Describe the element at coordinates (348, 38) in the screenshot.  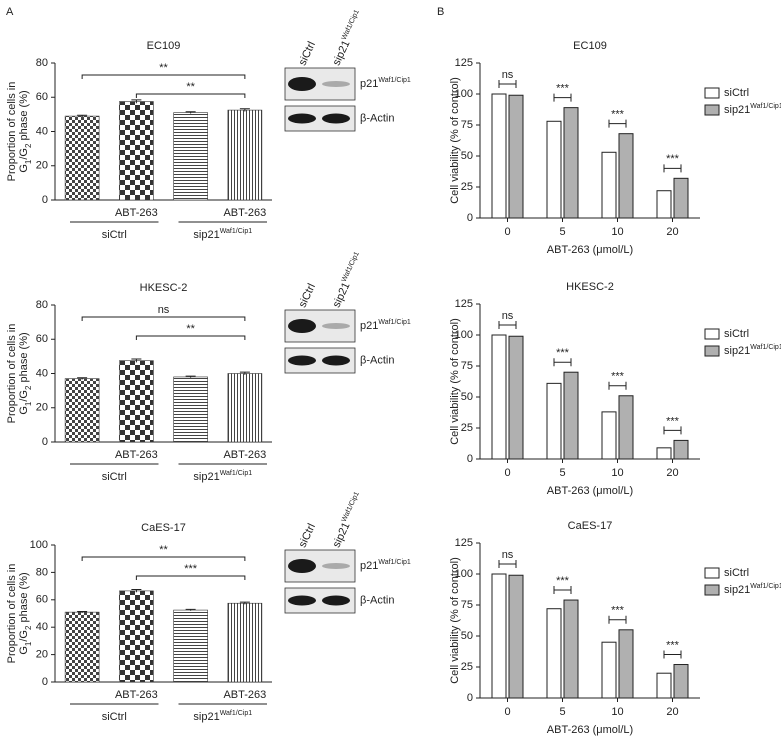
I see `blot-lane-label: sip21Waf1/Cip1` at that location.